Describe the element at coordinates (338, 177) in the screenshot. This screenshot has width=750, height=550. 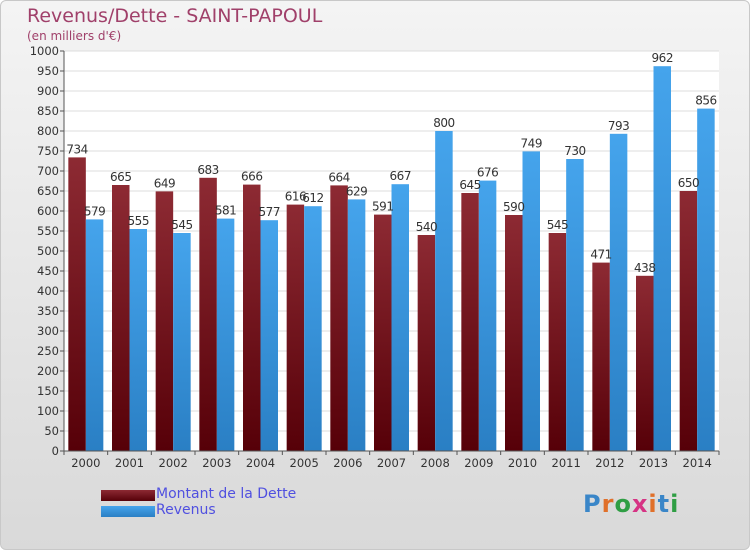
I see `data-label-dette: 664` at that location.